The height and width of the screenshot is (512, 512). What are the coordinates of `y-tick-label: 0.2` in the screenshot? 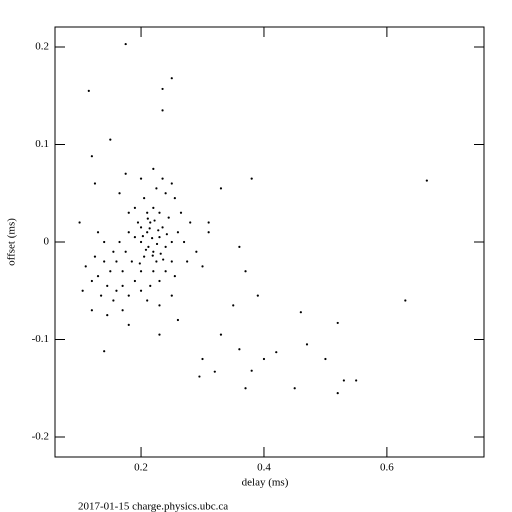 It's located at (42, 47).